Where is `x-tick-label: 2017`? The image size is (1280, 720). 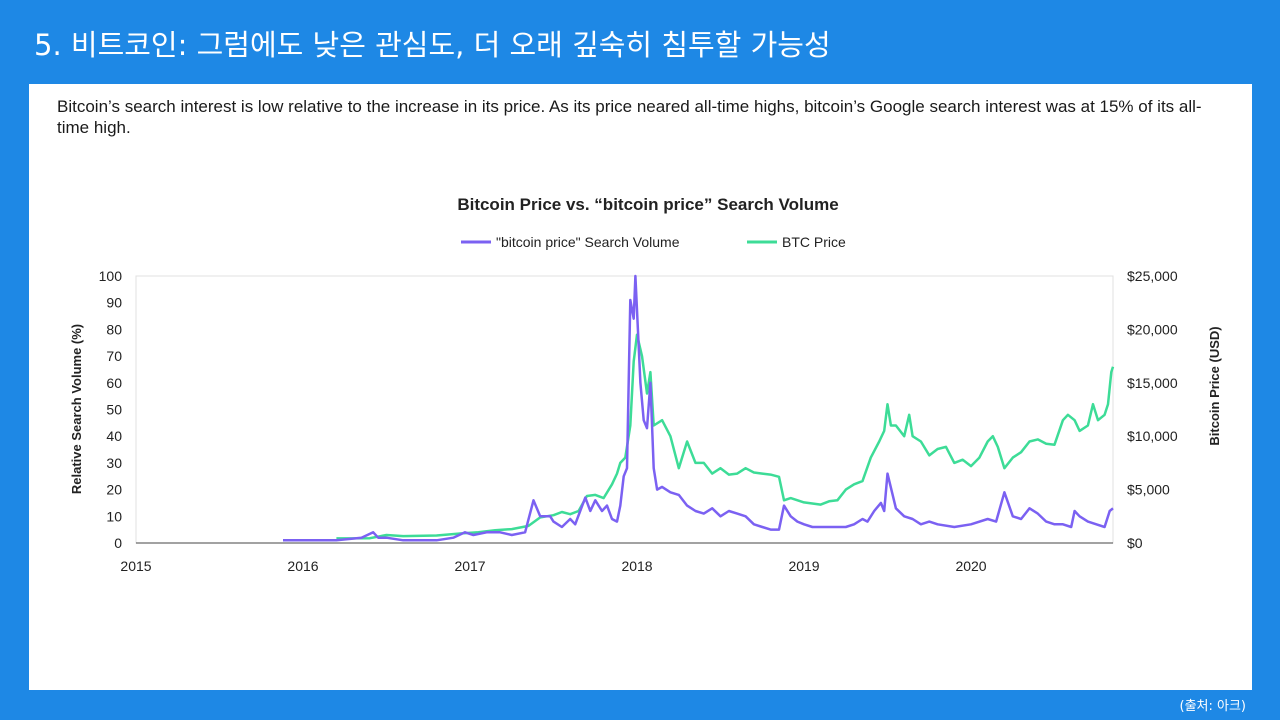 x-tick-label: 2017 is located at coordinates (469, 566).